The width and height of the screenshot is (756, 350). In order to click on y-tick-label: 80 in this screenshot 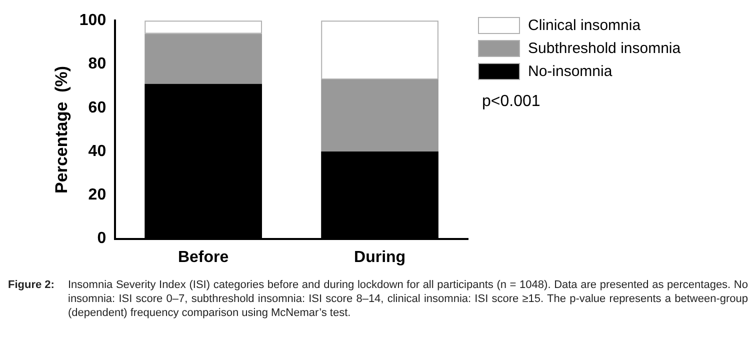, I will do `click(97, 64)`.